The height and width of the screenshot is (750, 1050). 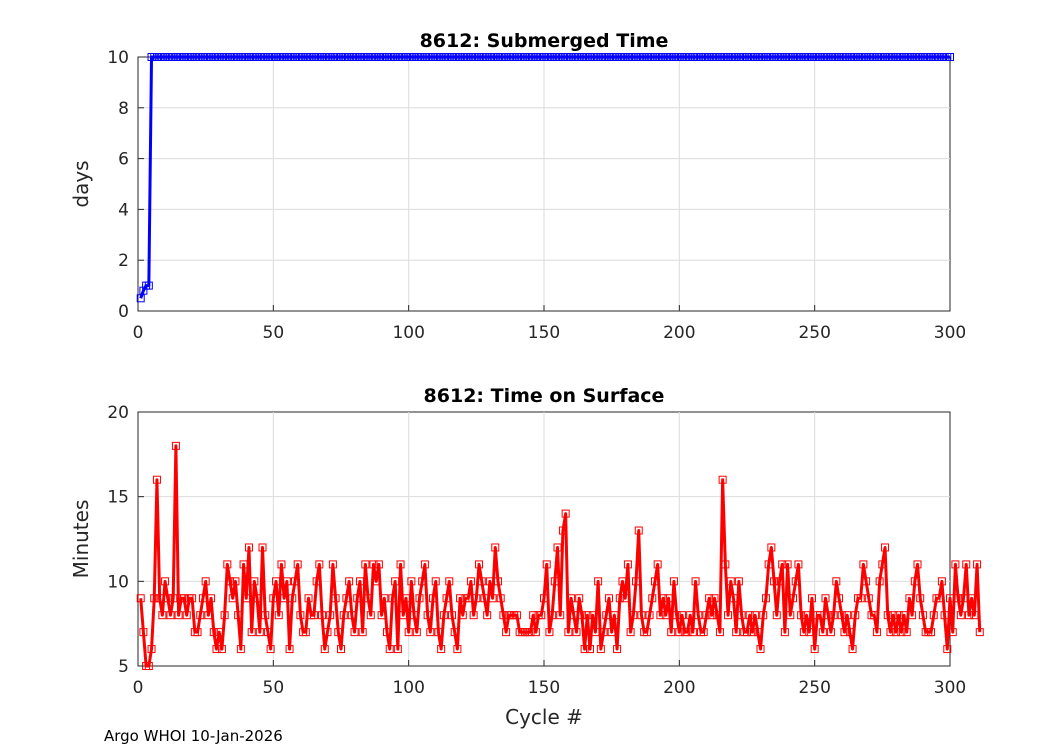 What do you see at coordinates (123, 312) in the screenshot?
I see `y-tick-label: 0` at bounding box center [123, 312].